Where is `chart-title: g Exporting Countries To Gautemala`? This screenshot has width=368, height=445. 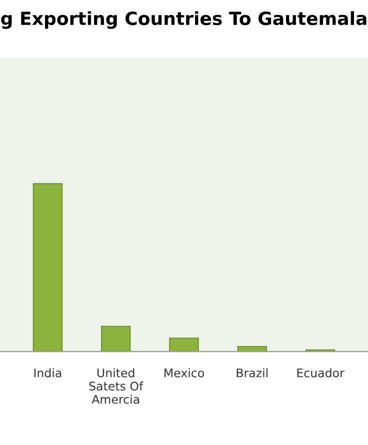 chart-title: g Exporting Countries To Gautemala is located at coordinates (183, 20).